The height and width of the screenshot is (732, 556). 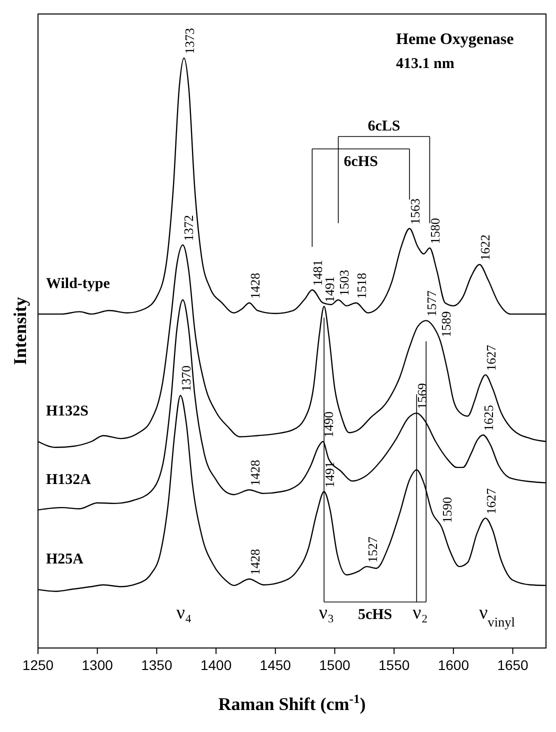 What do you see at coordinates (455, 39) in the screenshot?
I see `chart-title: Heme Oxygenase` at bounding box center [455, 39].